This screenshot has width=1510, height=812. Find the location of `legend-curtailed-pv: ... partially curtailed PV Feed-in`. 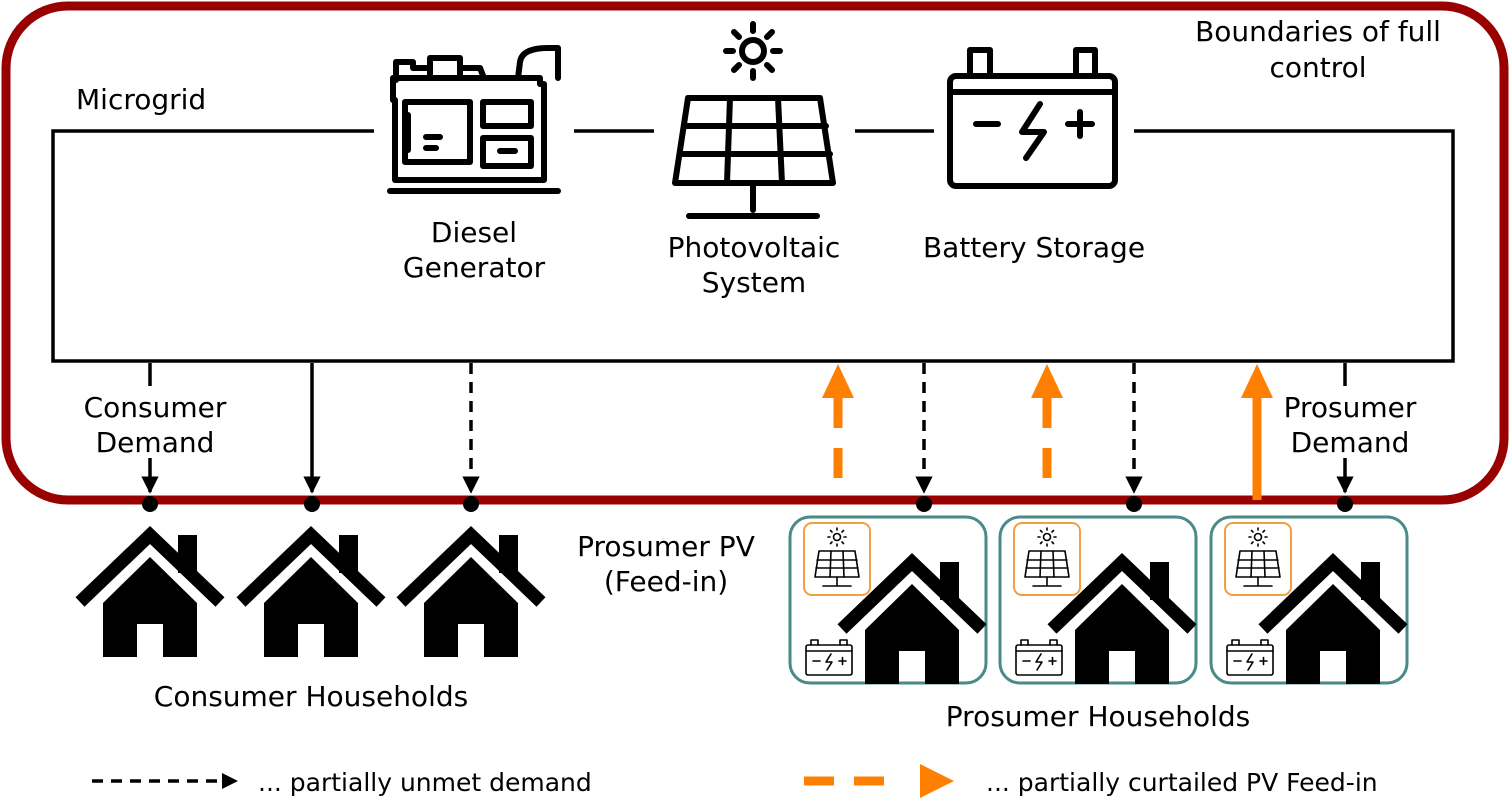

legend-curtailed-pv: ... partially curtailed PV Feed-in is located at coordinates (1182, 782).